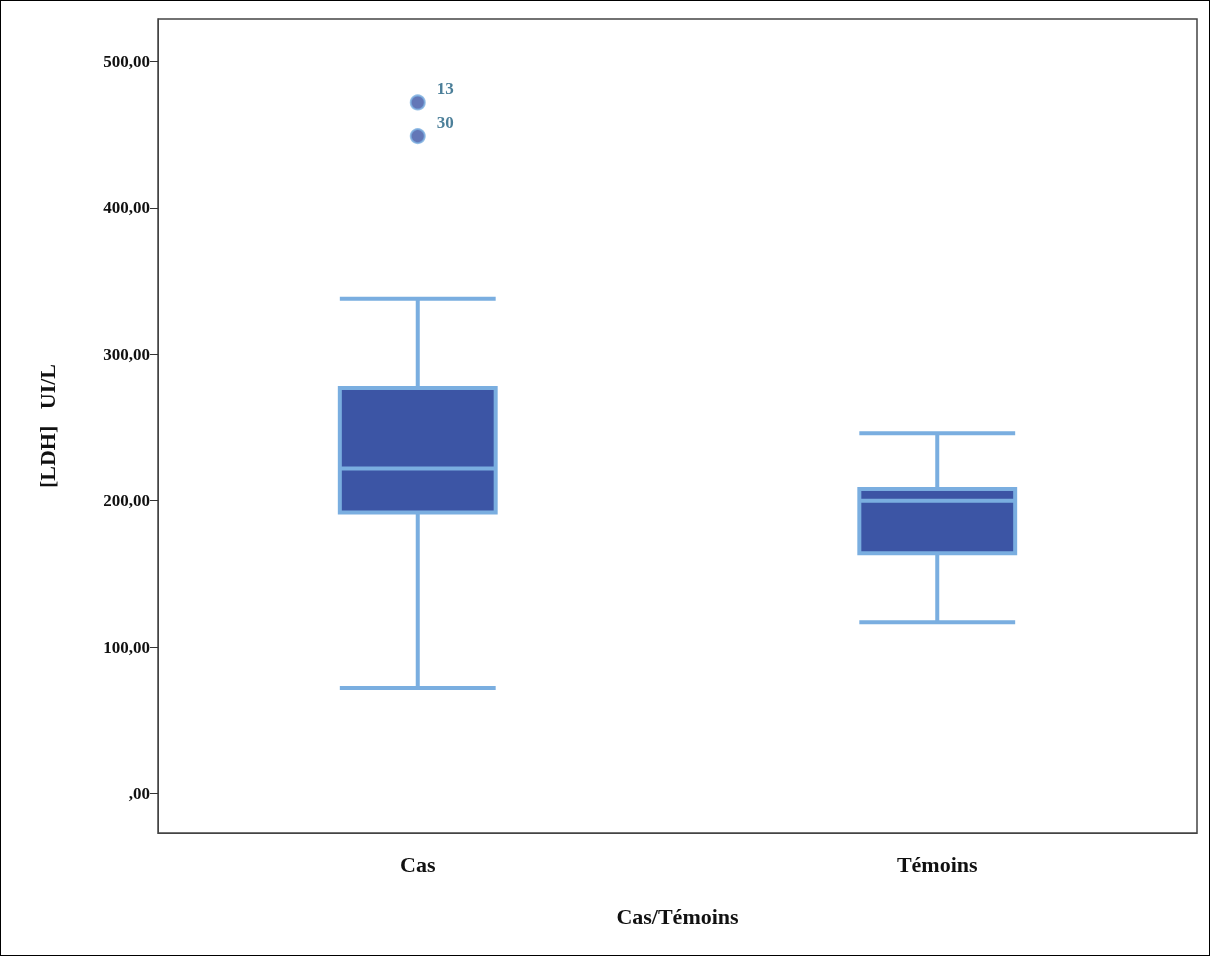 The image size is (1210, 956). Describe the element at coordinates (937, 864) in the screenshot. I see `x-tick-label: Témoins` at that location.